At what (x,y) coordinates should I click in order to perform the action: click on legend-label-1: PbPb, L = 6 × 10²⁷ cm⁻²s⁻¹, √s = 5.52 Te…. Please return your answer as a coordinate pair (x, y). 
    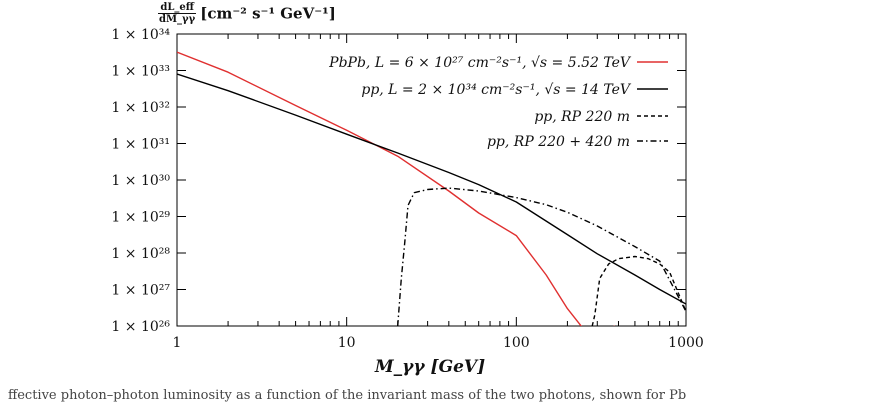
    Looking at the image, I should click on (480, 63).